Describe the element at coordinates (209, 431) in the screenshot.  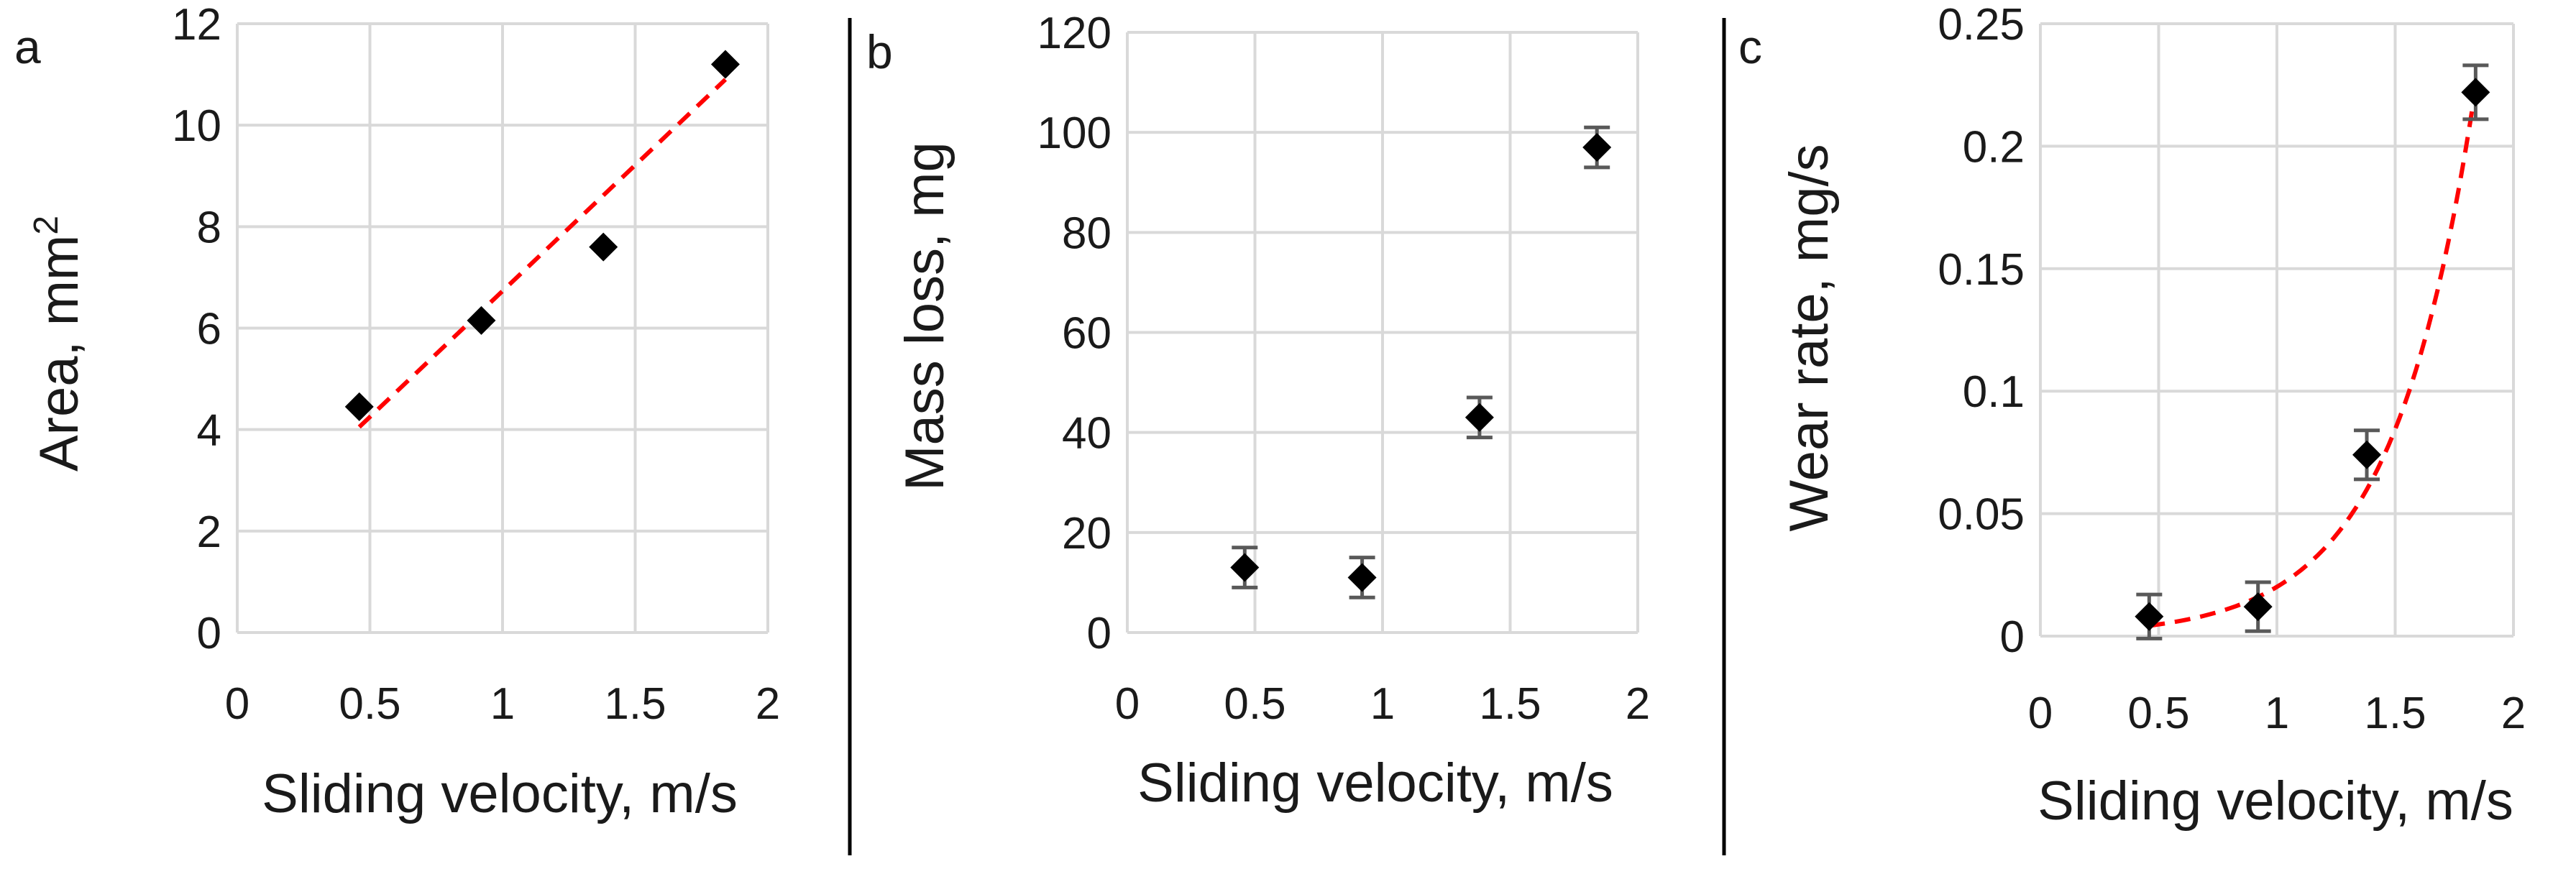
I see `y-tick-label: 4` at that location.